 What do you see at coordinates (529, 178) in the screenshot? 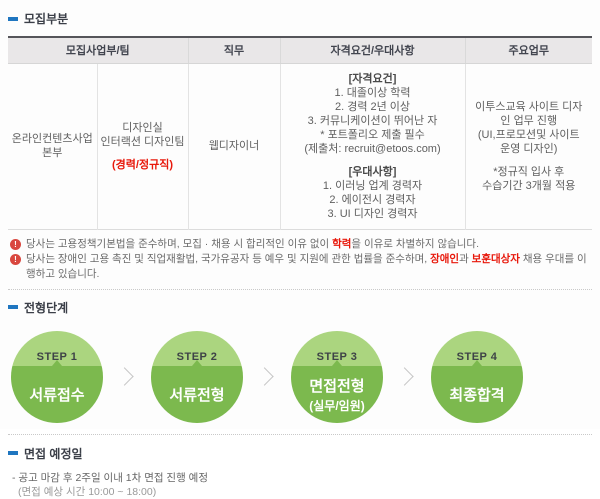
I see `duties-note: *정규직 입사 후 수습기간 3개월 적용` at bounding box center [529, 178].